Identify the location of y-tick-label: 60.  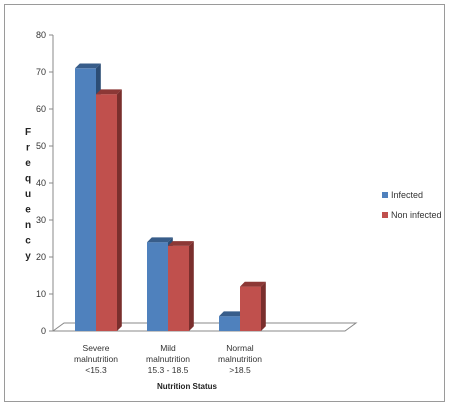
(41, 109).